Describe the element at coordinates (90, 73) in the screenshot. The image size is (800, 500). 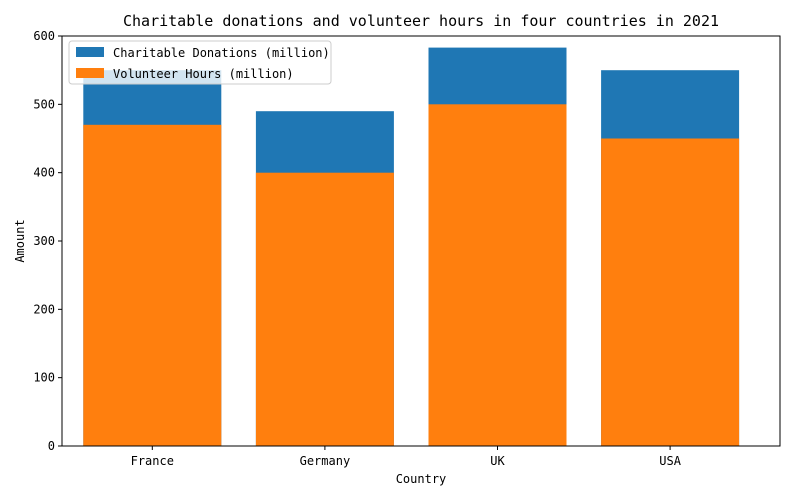
I see `legend-swatch-volunteer-hours` at that location.